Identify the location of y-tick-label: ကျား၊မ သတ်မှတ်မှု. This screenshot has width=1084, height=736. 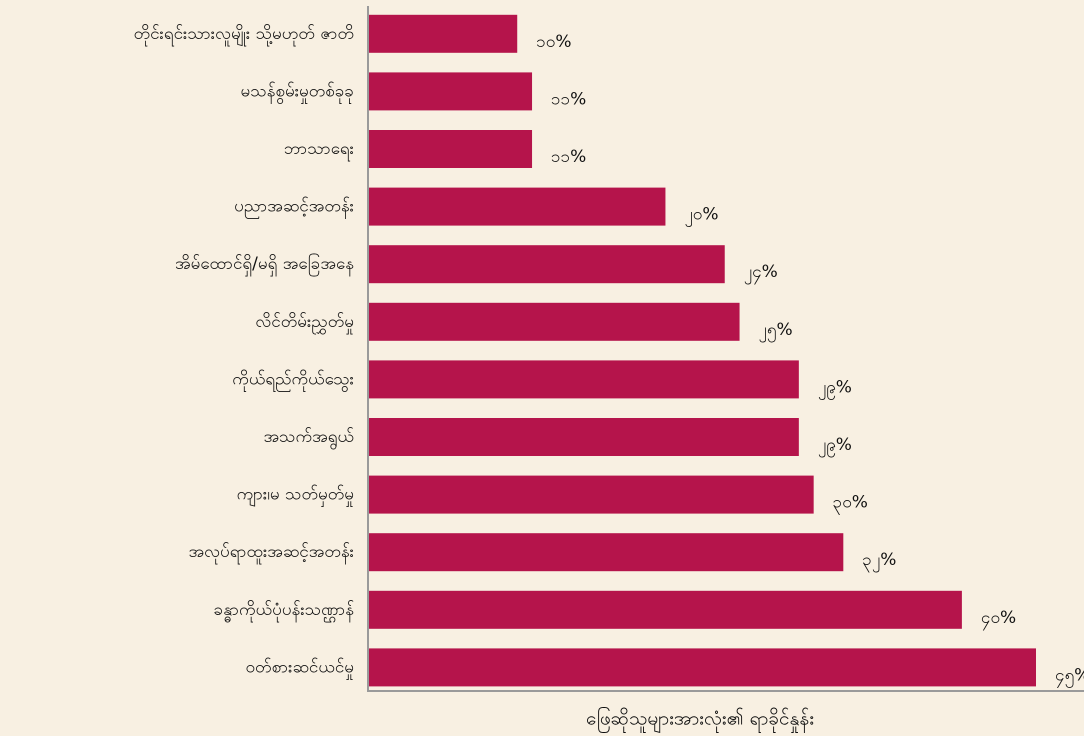
(295, 496).